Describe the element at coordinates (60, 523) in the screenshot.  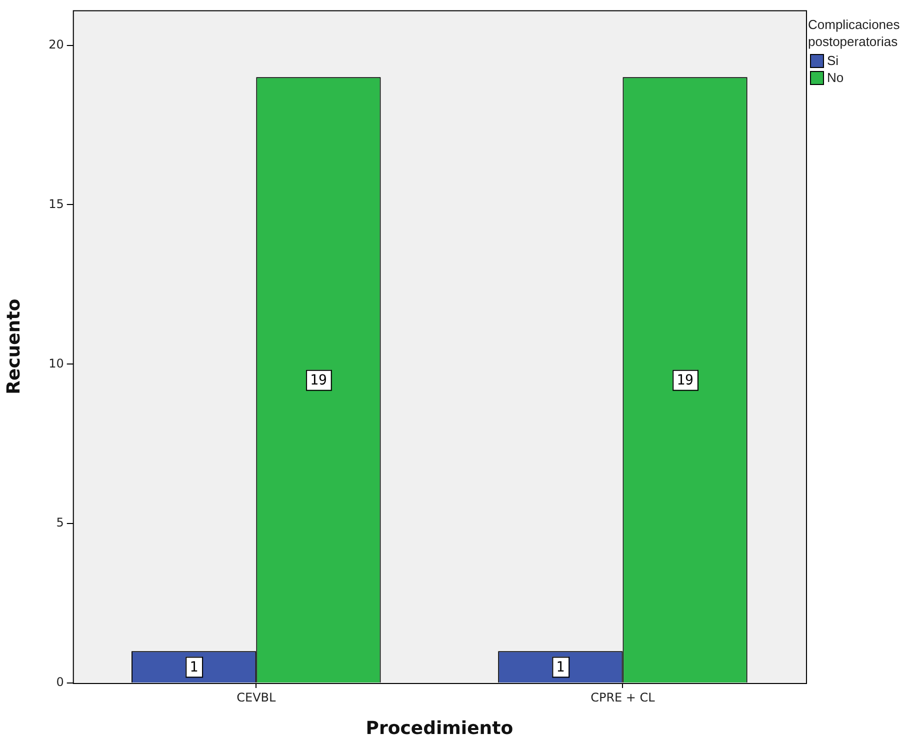
I see `y-tick-label: 5` at that location.